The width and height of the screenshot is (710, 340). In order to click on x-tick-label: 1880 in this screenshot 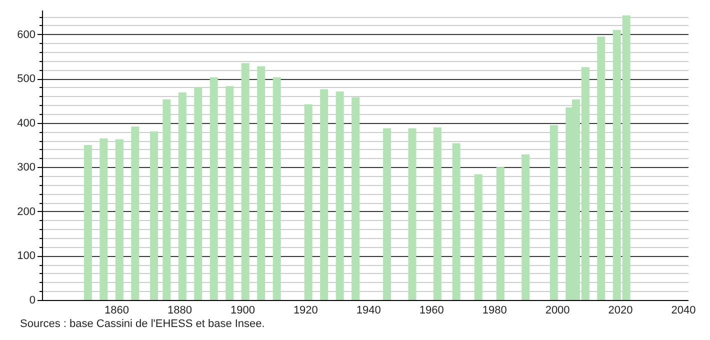, I will do `click(179, 310)`.